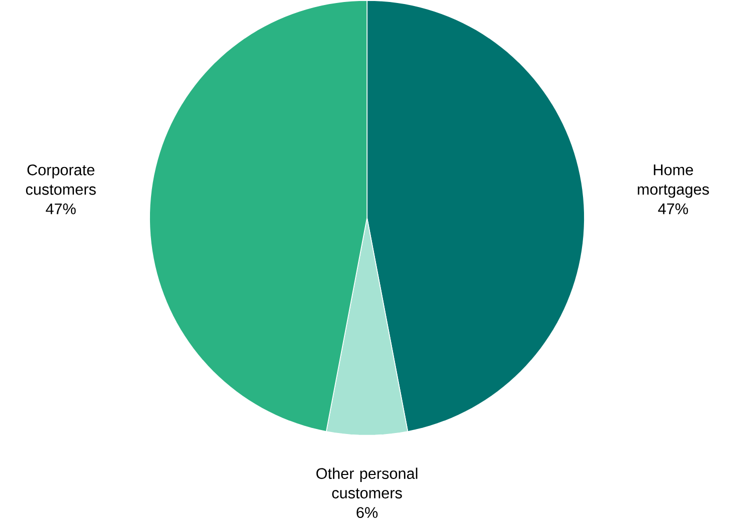 The height and width of the screenshot is (521, 734). What do you see at coordinates (61, 179) in the screenshot?
I see `slice-label: Corporate customers` at bounding box center [61, 179].